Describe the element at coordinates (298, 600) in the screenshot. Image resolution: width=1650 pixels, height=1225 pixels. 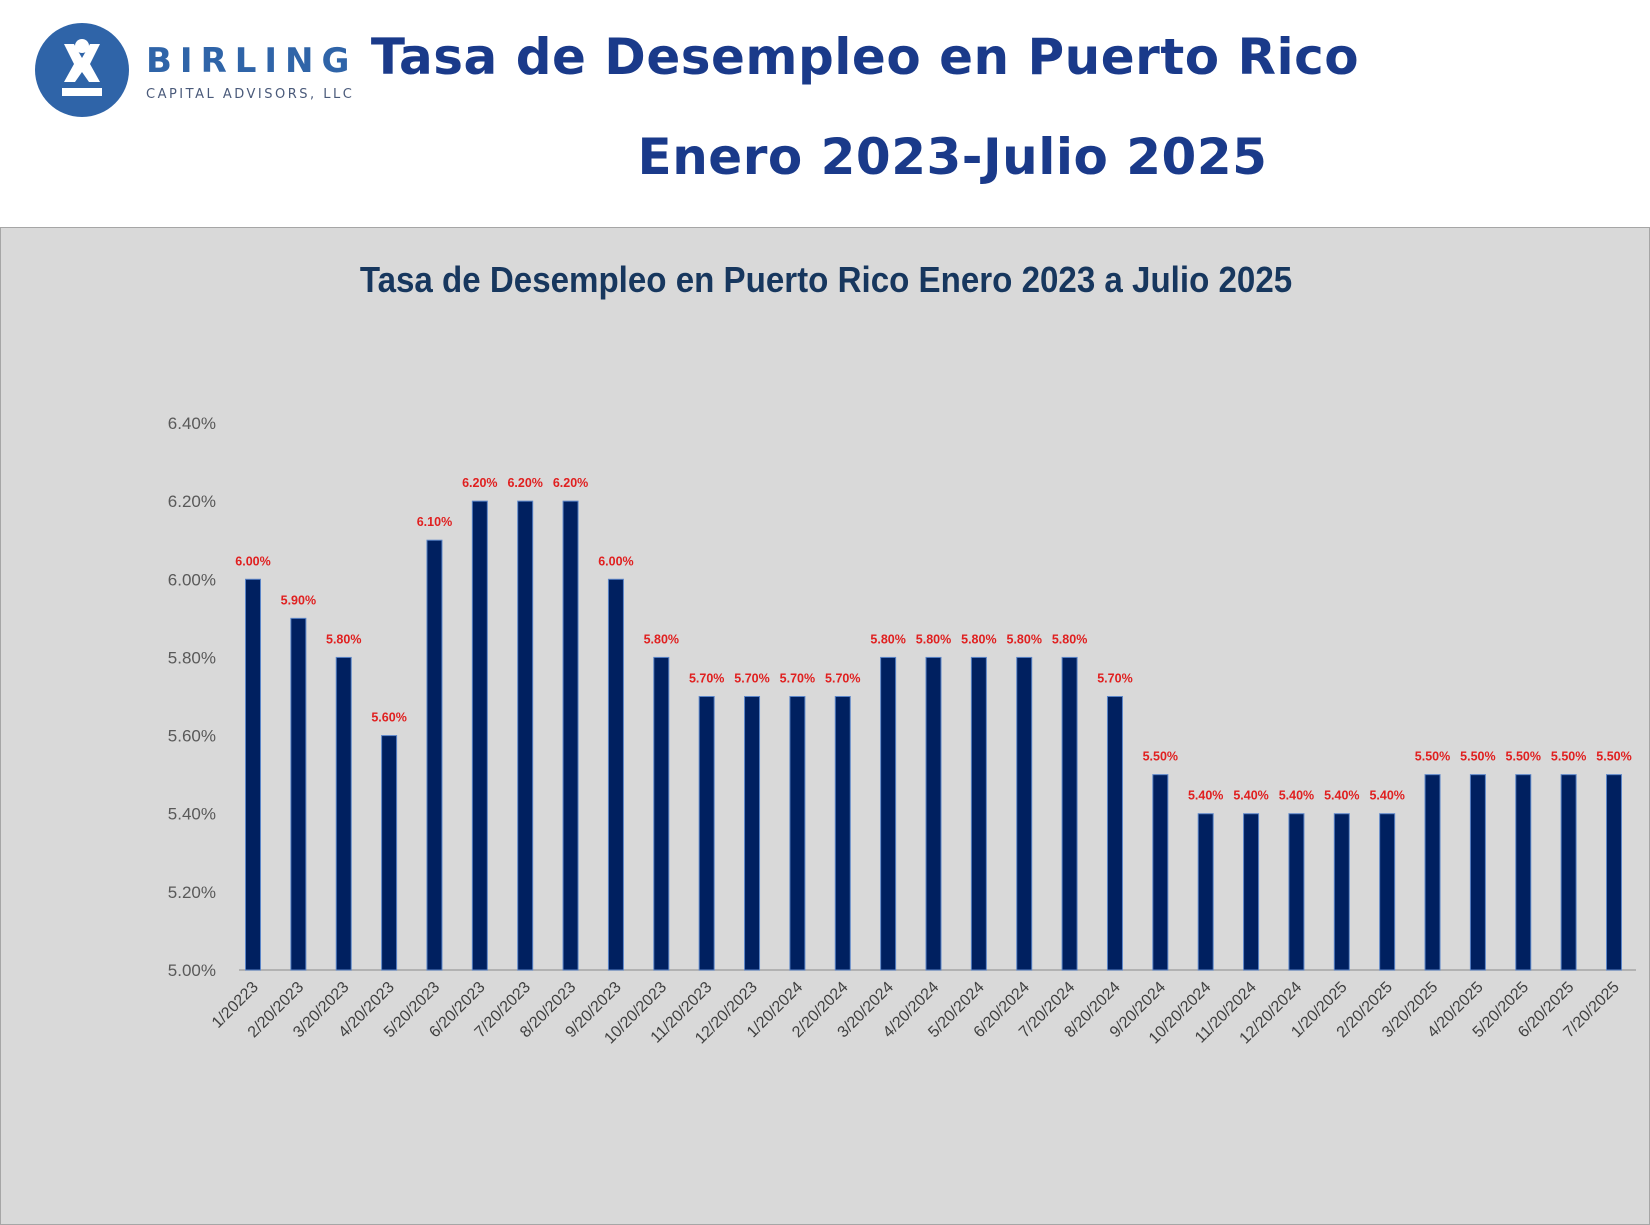
I see `data-label: 5.90%` at that location.